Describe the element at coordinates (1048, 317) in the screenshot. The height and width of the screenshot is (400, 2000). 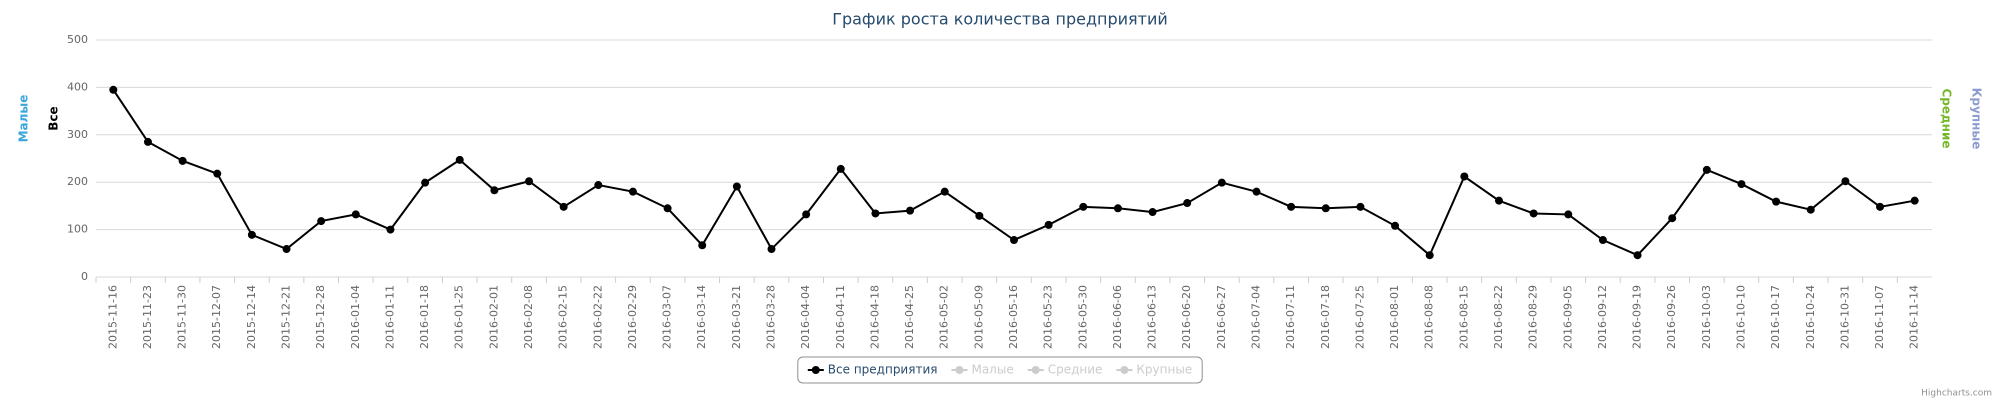
I see `x-tick-label: 2016-05-23` at that location.